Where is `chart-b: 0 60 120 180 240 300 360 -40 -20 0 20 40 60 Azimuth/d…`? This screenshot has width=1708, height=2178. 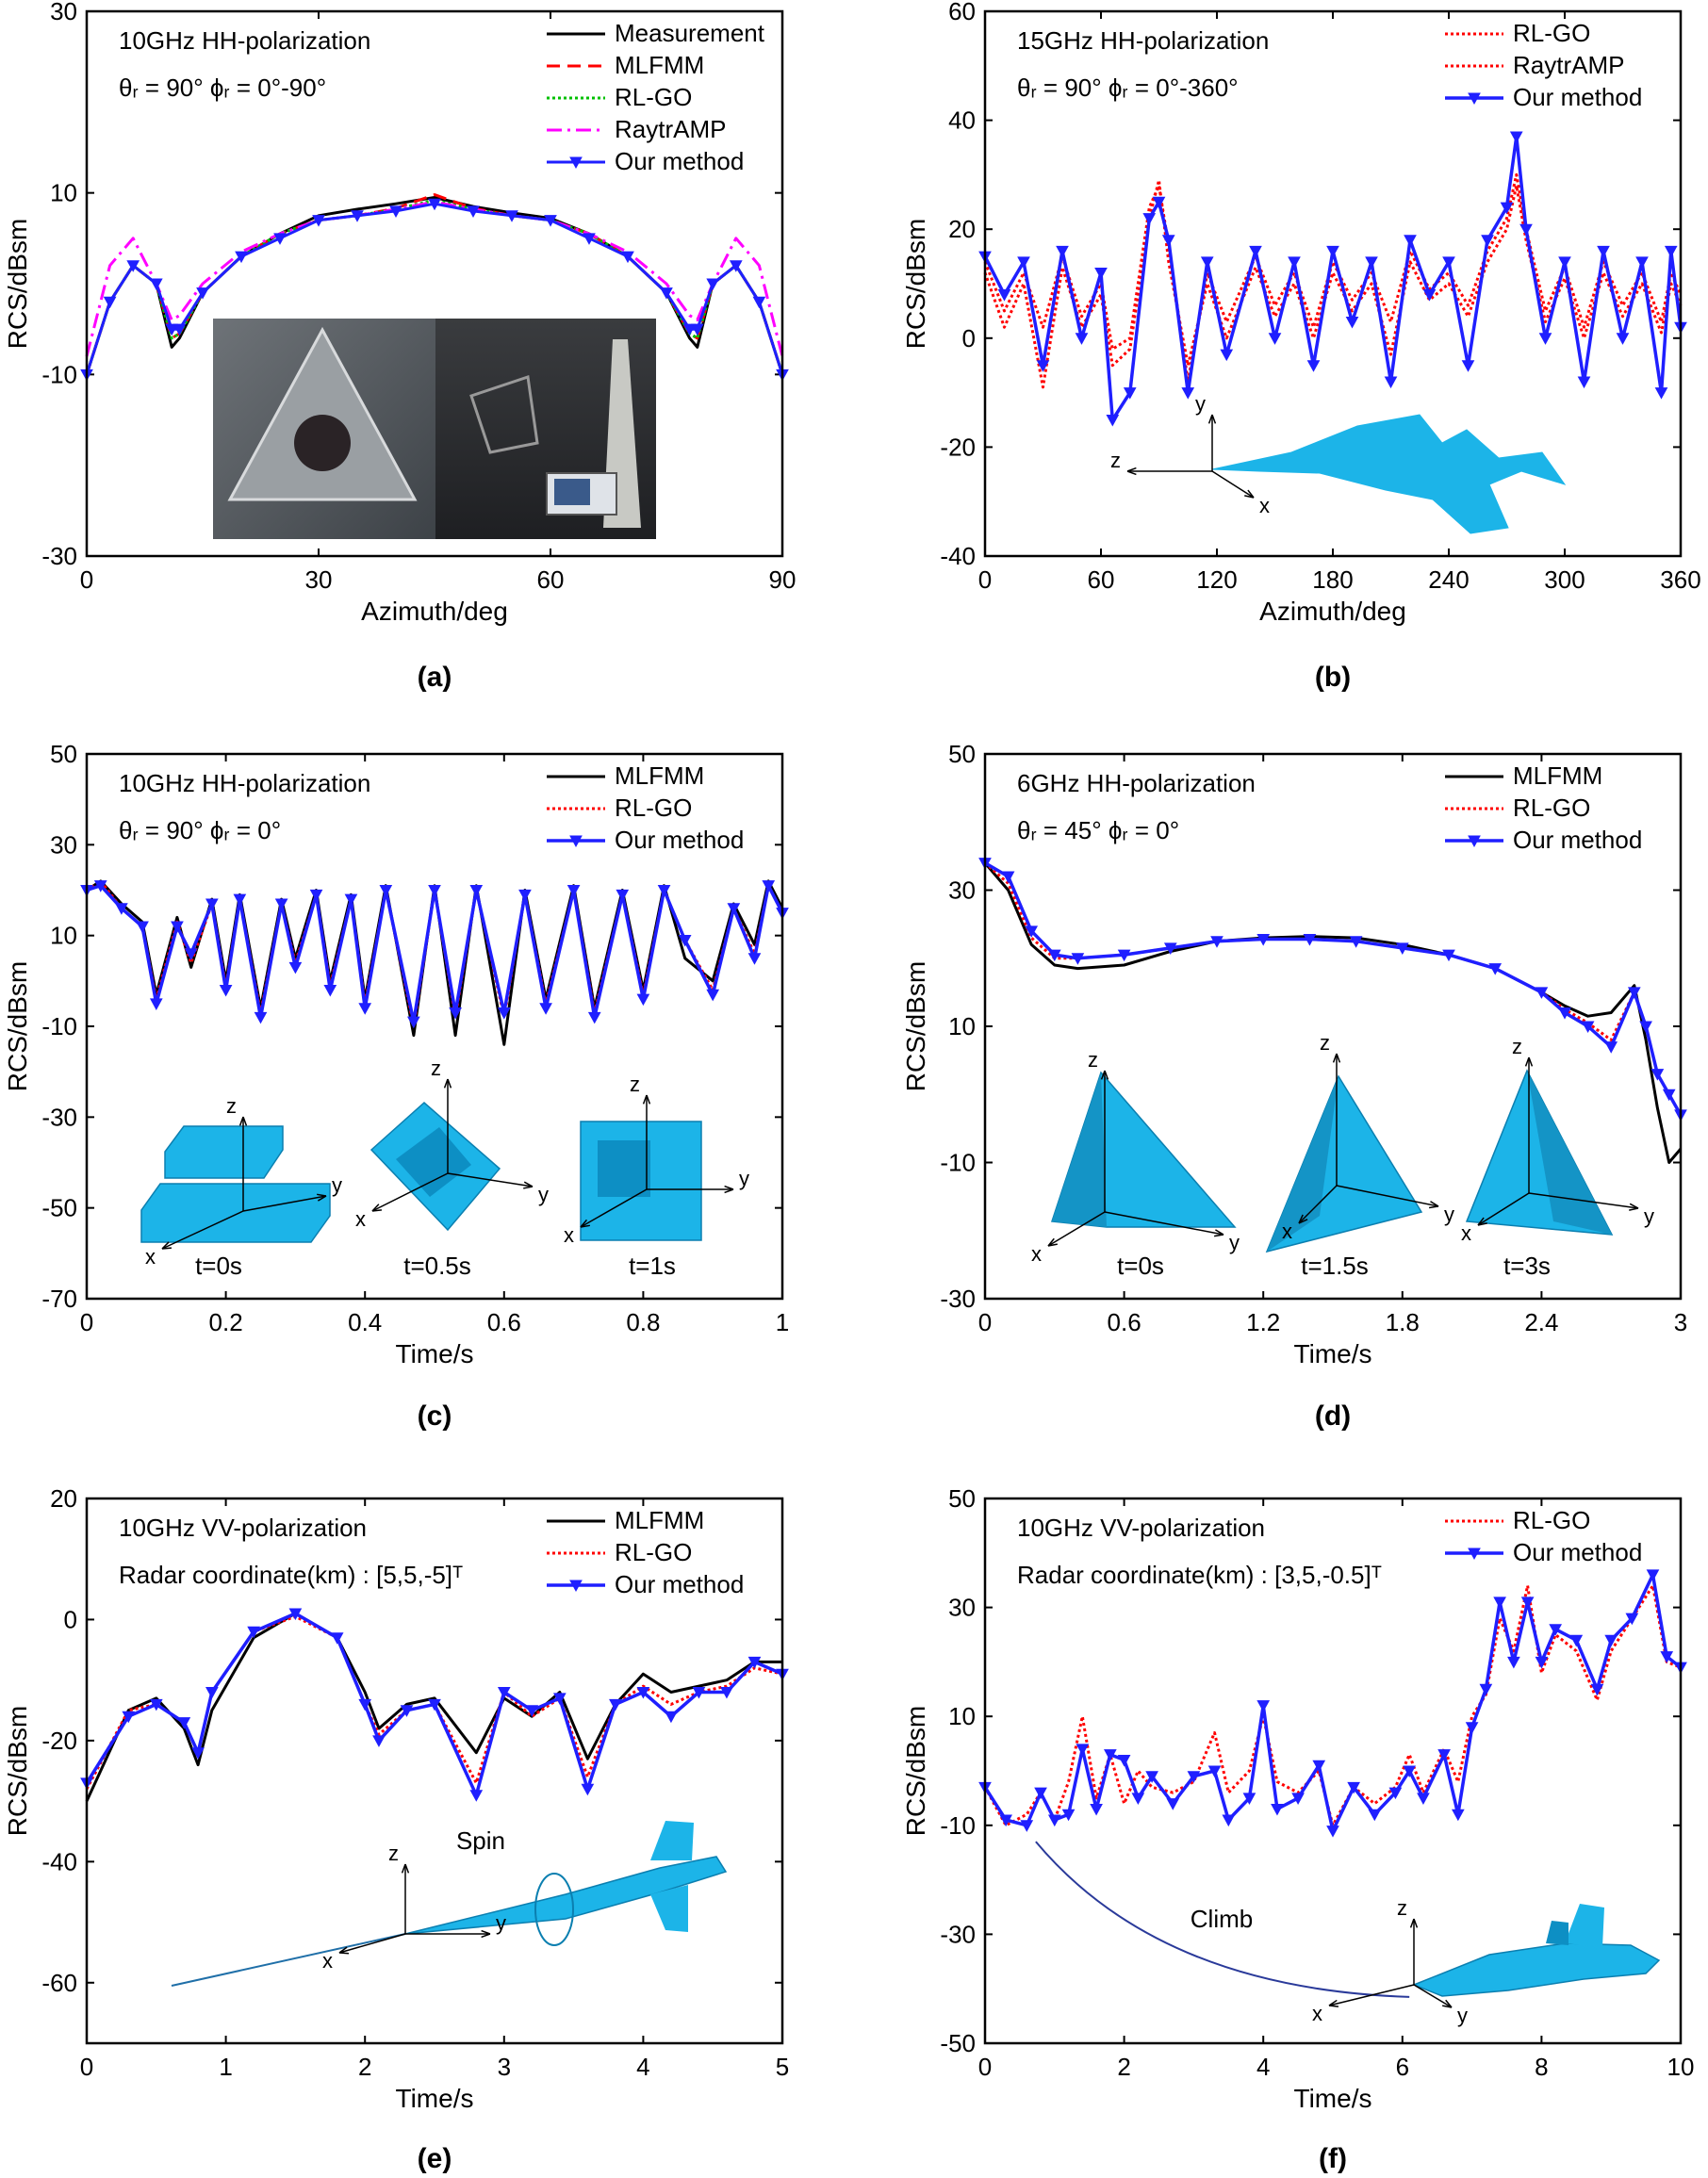
chart-b: 0 60 120 180 240 300 360 -40 -20 0 20 40 60 Azimuth/d… is located at coordinates (1301, 346).